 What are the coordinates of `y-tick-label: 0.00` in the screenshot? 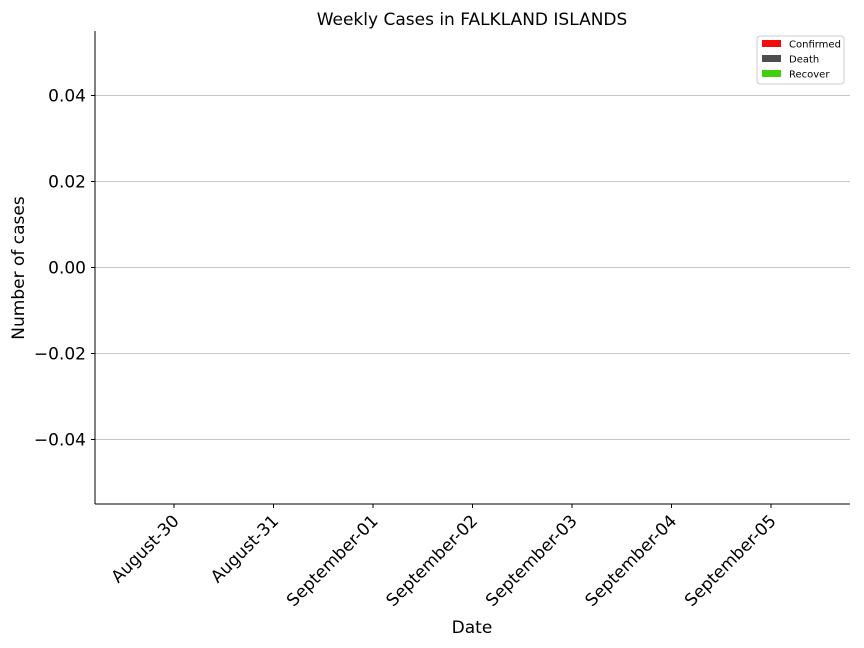 It's located at (67, 269).